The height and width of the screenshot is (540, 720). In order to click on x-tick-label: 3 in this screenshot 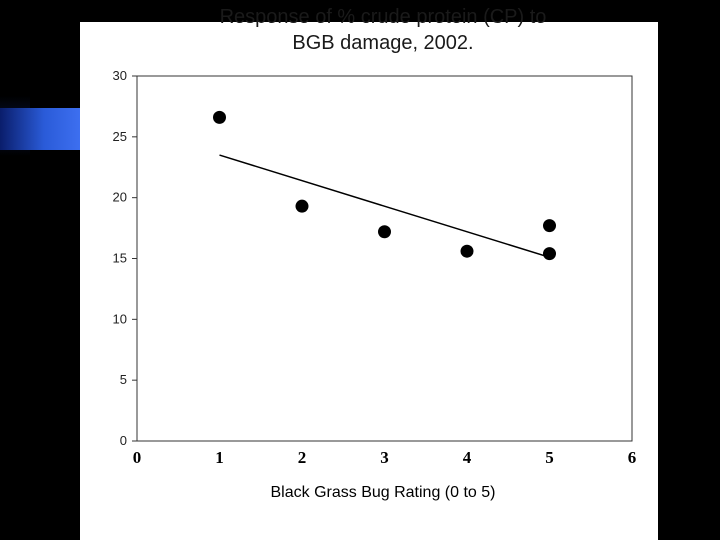, I will do `click(384, 457)`.